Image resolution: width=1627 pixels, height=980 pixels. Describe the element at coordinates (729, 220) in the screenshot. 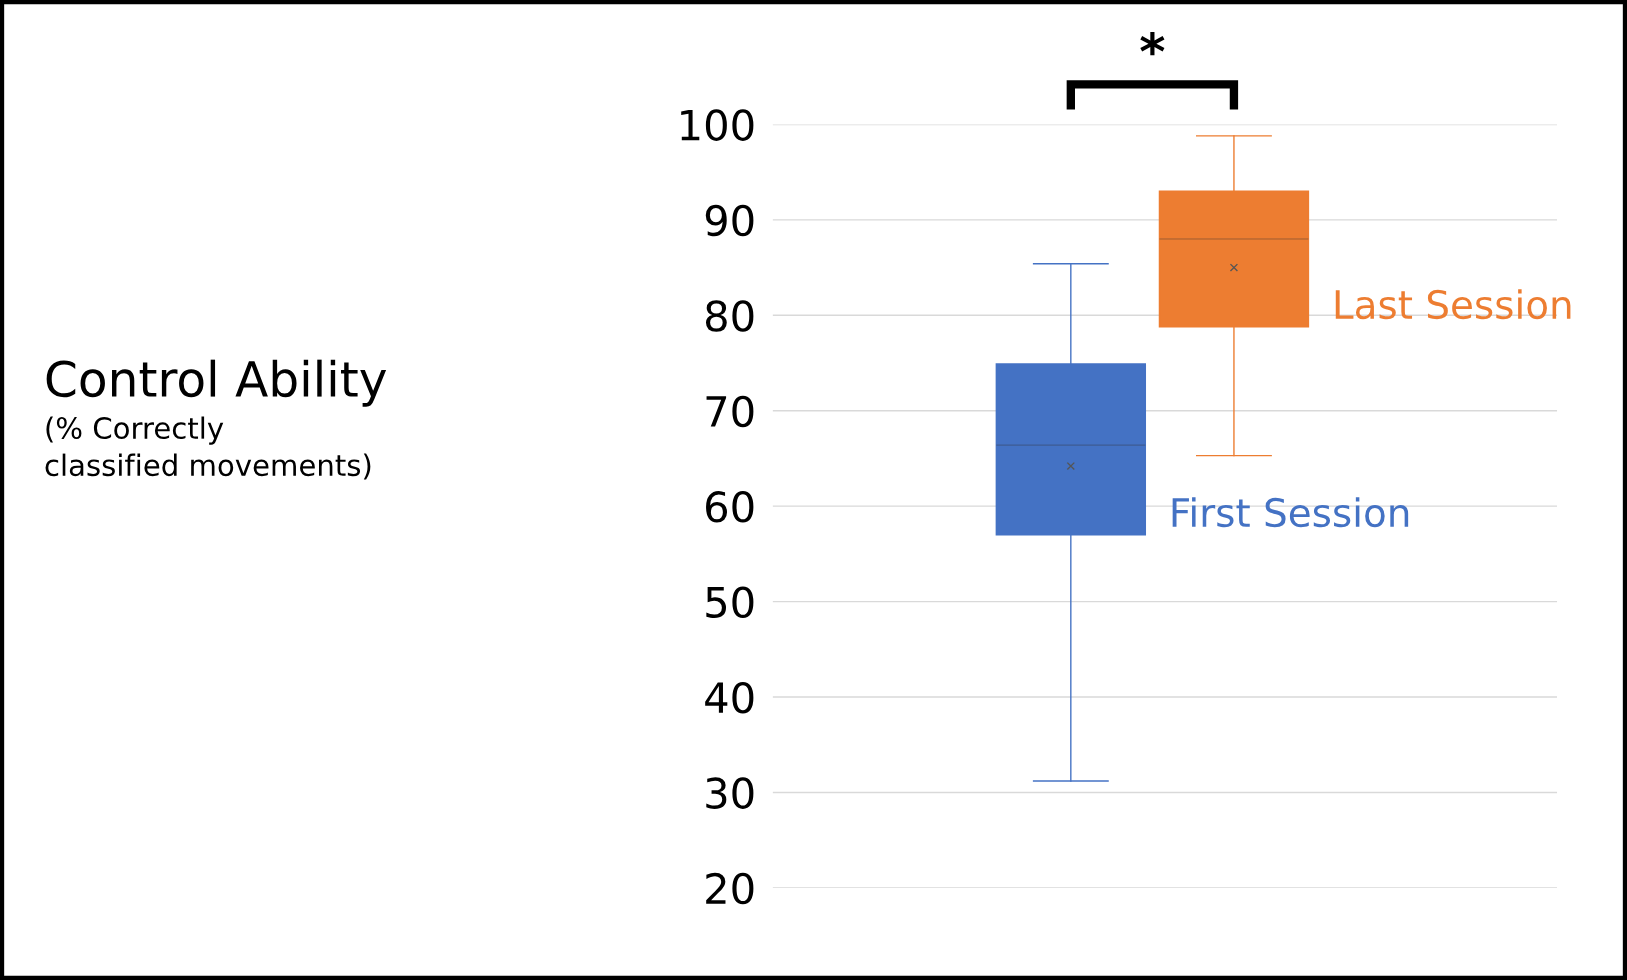

I see `y-tick-label: 90` at that location.